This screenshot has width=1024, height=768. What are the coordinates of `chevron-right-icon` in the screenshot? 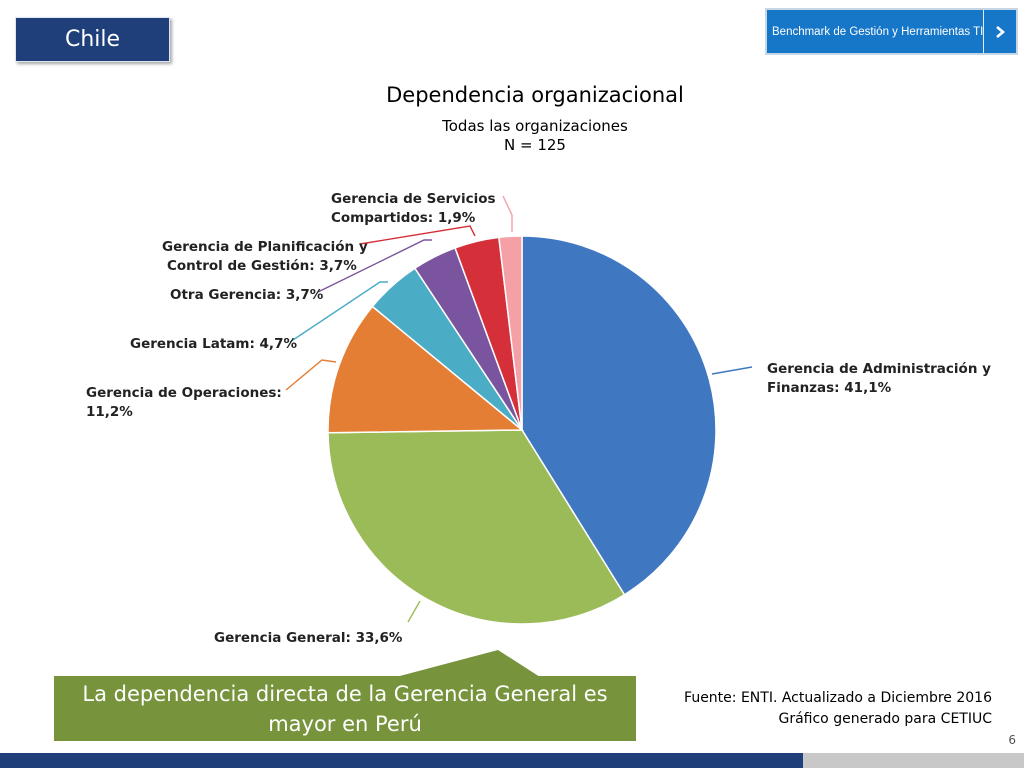 It's located at (1000, 32).